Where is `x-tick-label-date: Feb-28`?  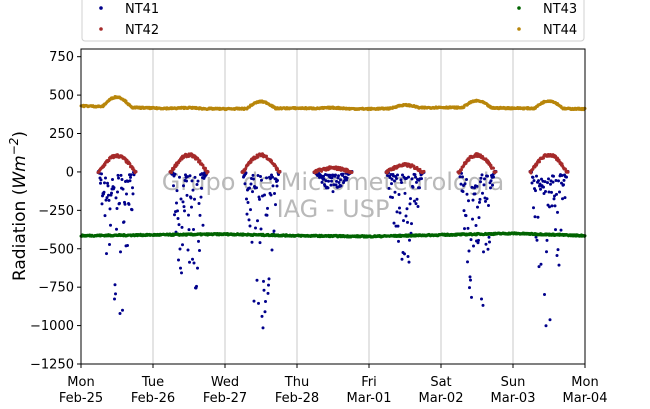 x-tick-label-date: Feb-28 is located at coordinates (297, 398).